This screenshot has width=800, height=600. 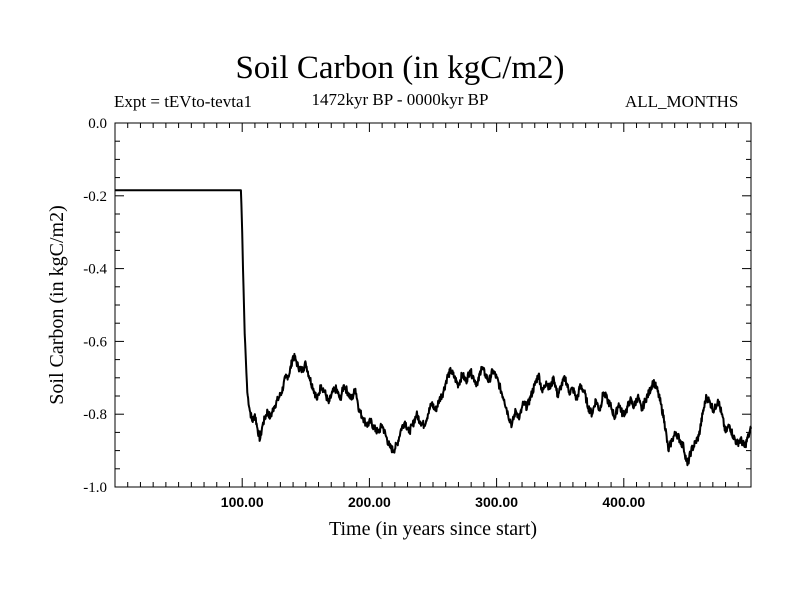 What do you see at coordinates (496, 502) in the screenshot?
I see `x-tick-label: 300.00` at bounding box center [496, 502].